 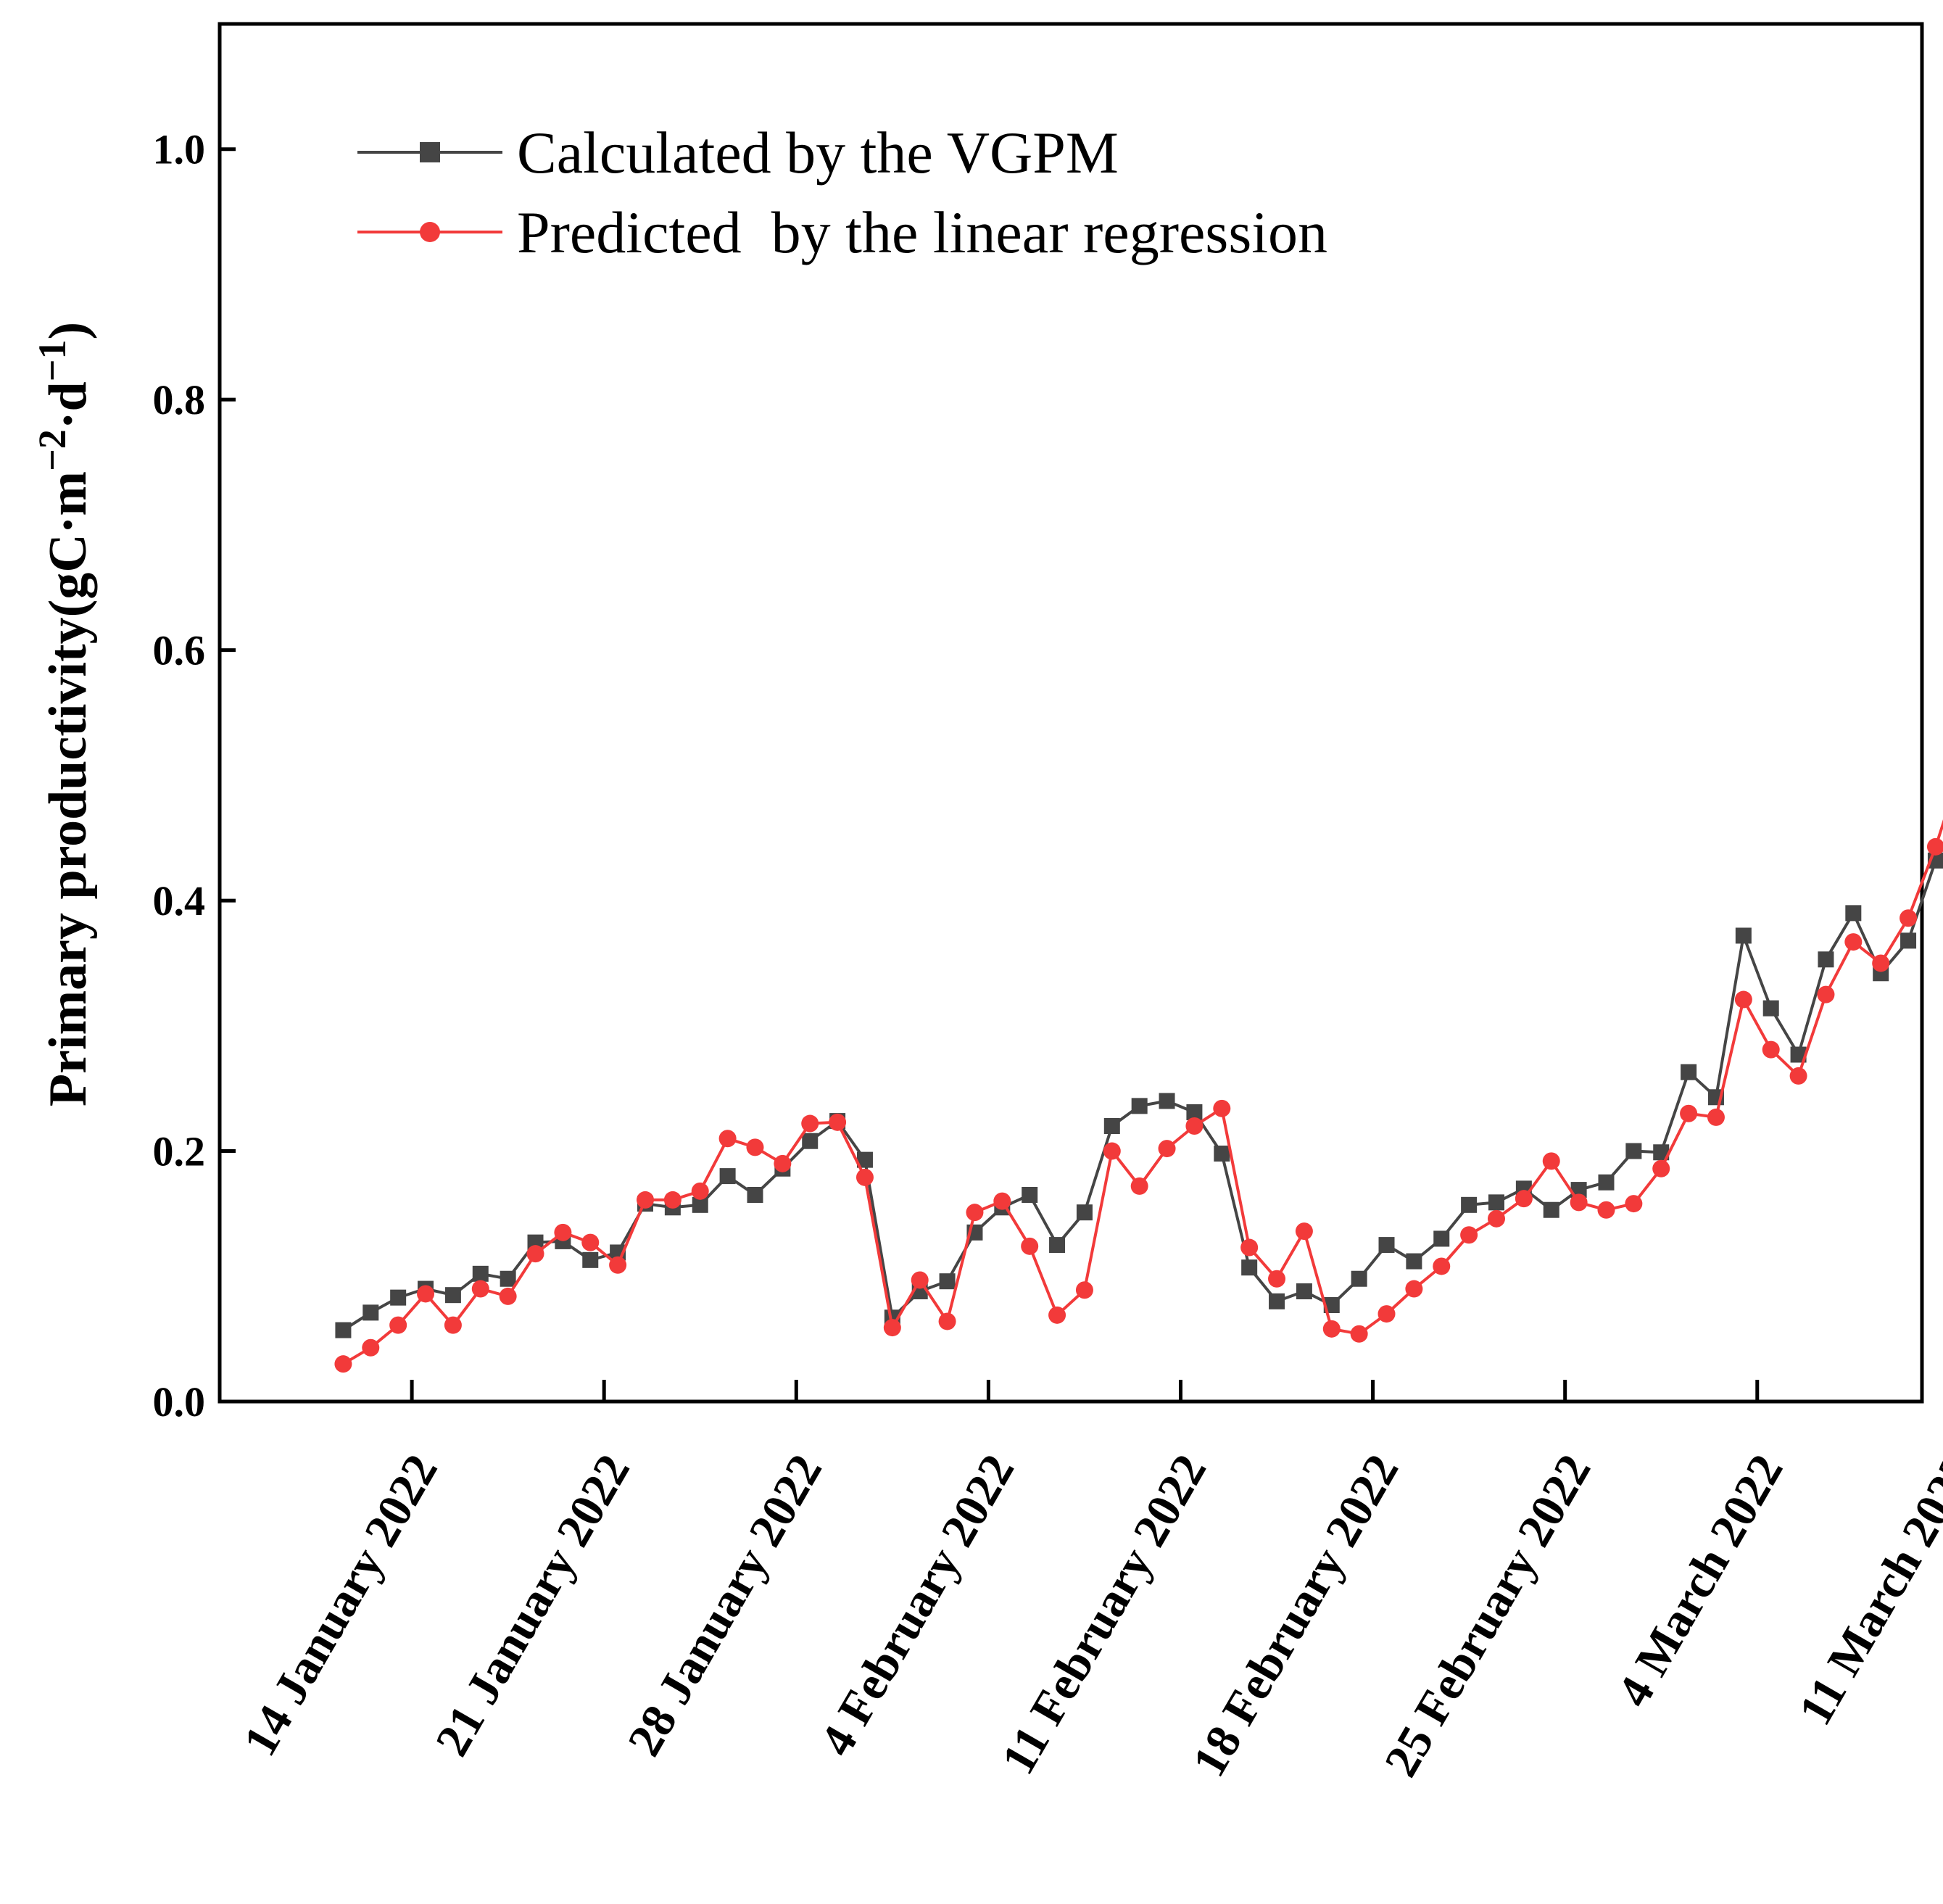 What do you see at coordinates (179, 900) in the screenshot?
I see `y-tick-label: 0.4` at bounding box center [179, 900].